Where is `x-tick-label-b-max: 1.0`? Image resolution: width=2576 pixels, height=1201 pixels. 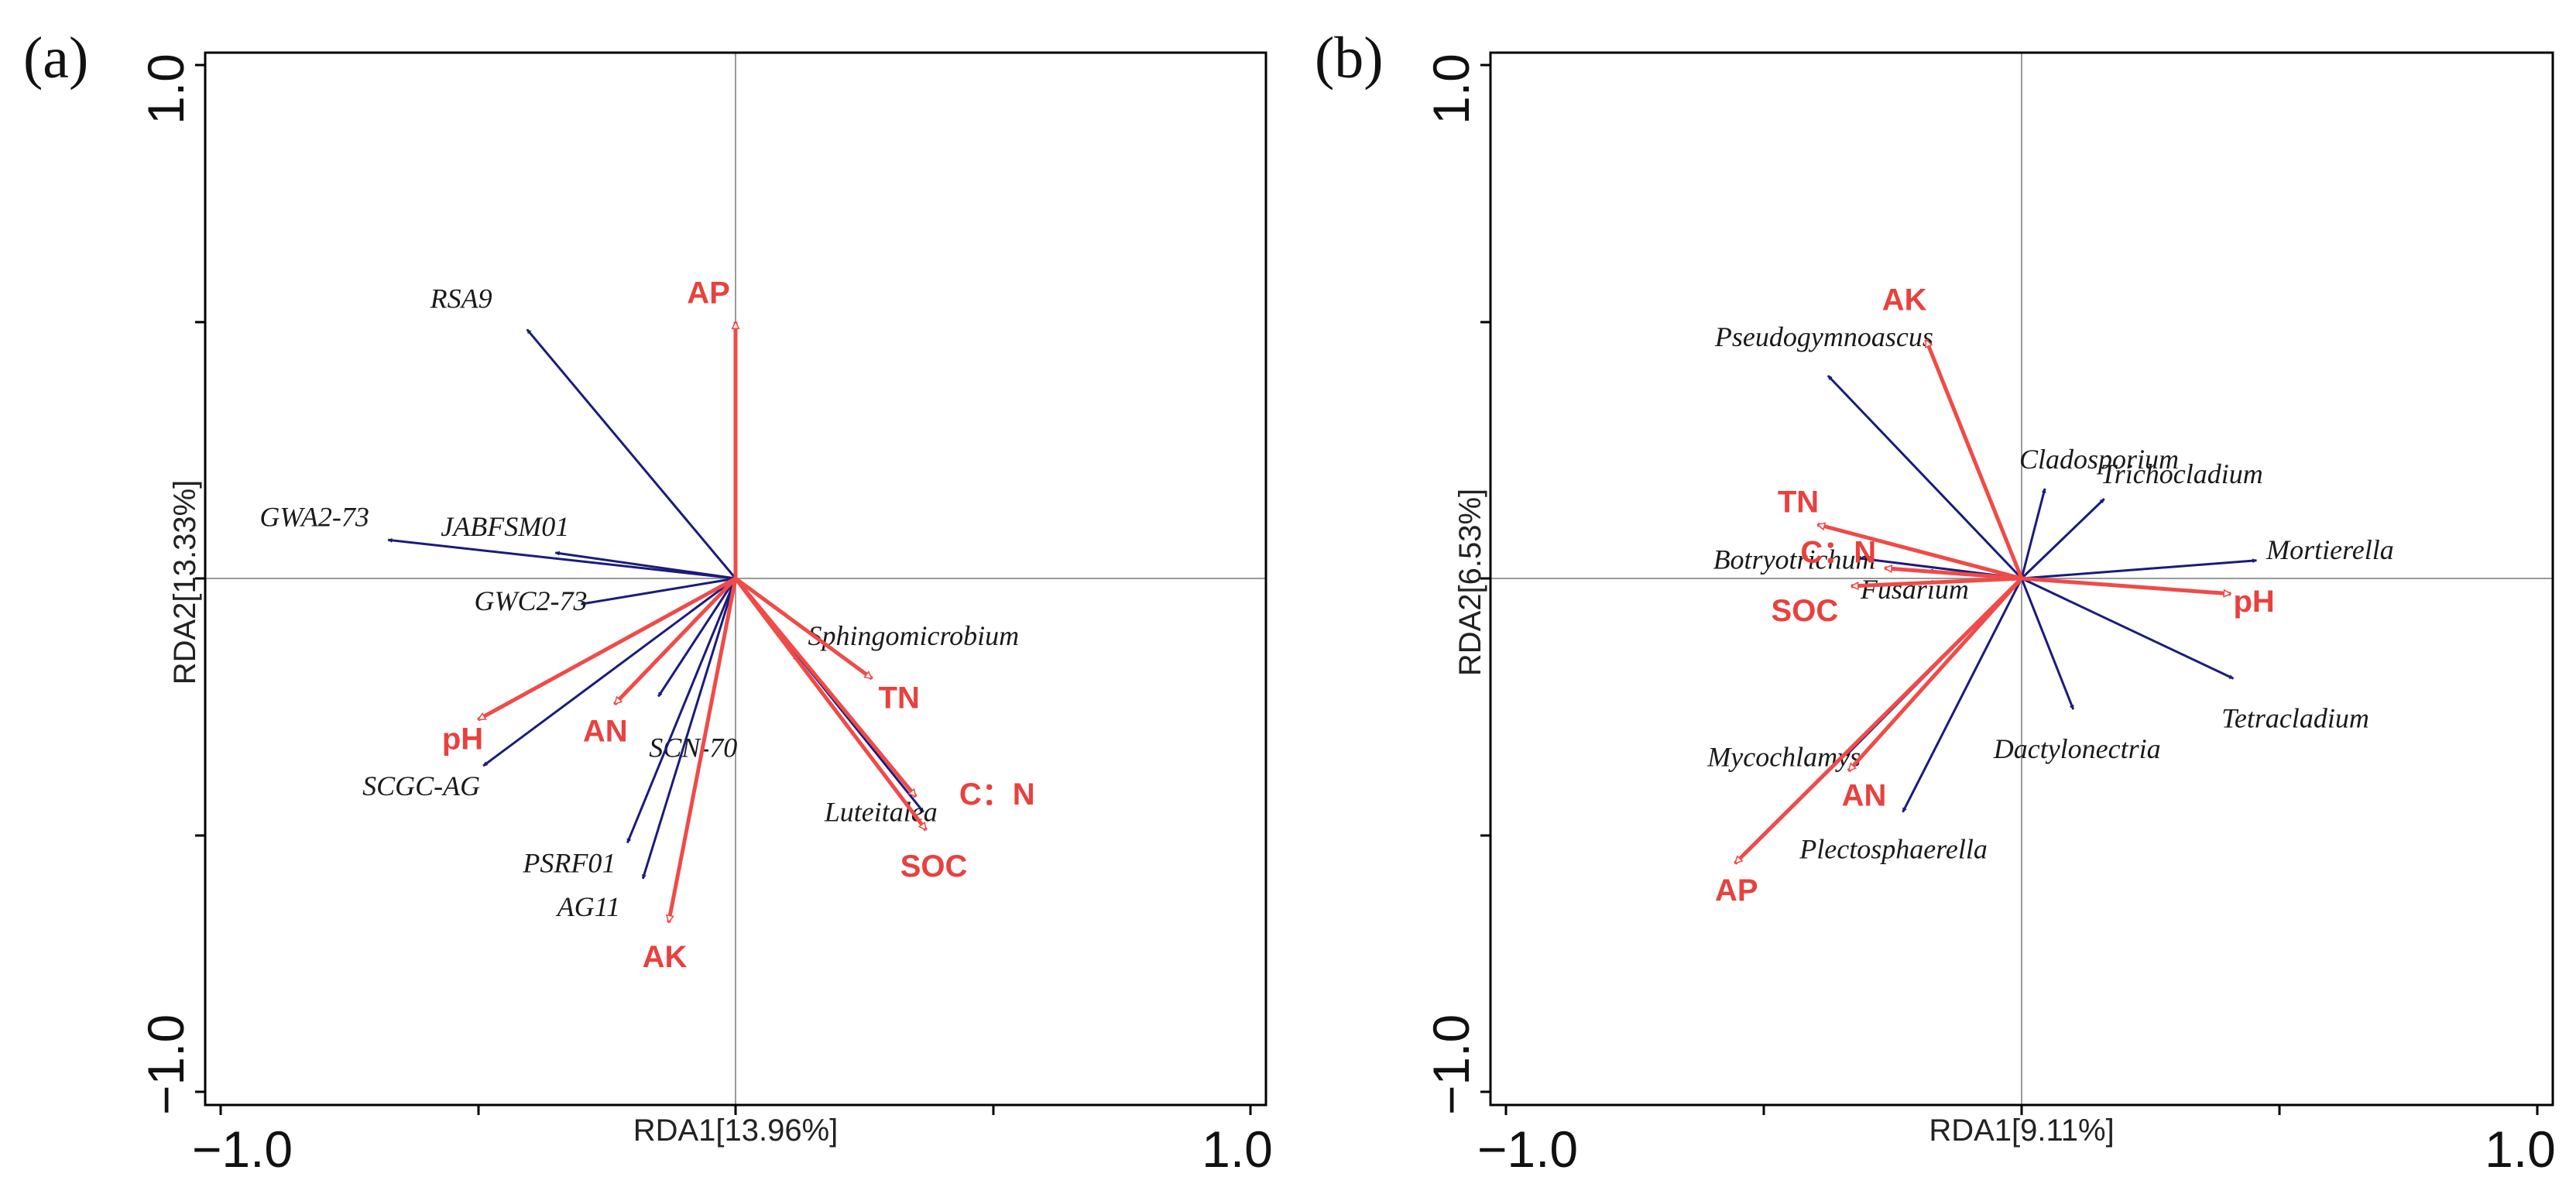
x-tick-label-b-max: 1.0 is located at coordinates (2520, 1149).